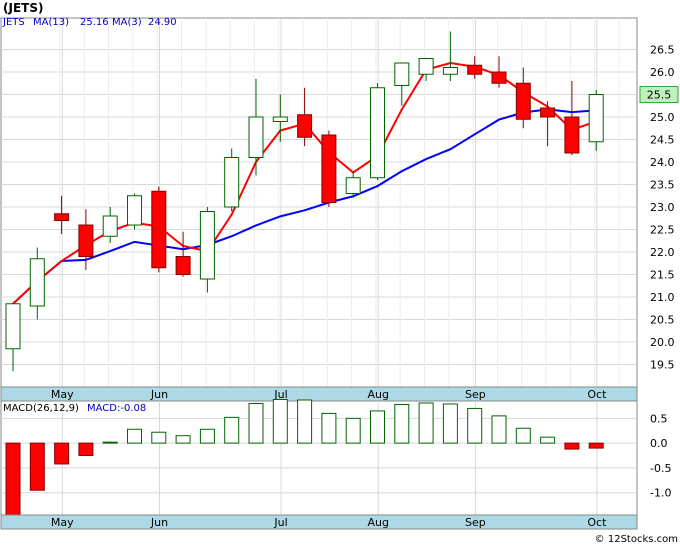 This screenshot has width=680, height=546. What do you see at coordinates (159, 522) in the screenshot?
I see `macd-month-label: Jun` at bounding box center [159, 522].